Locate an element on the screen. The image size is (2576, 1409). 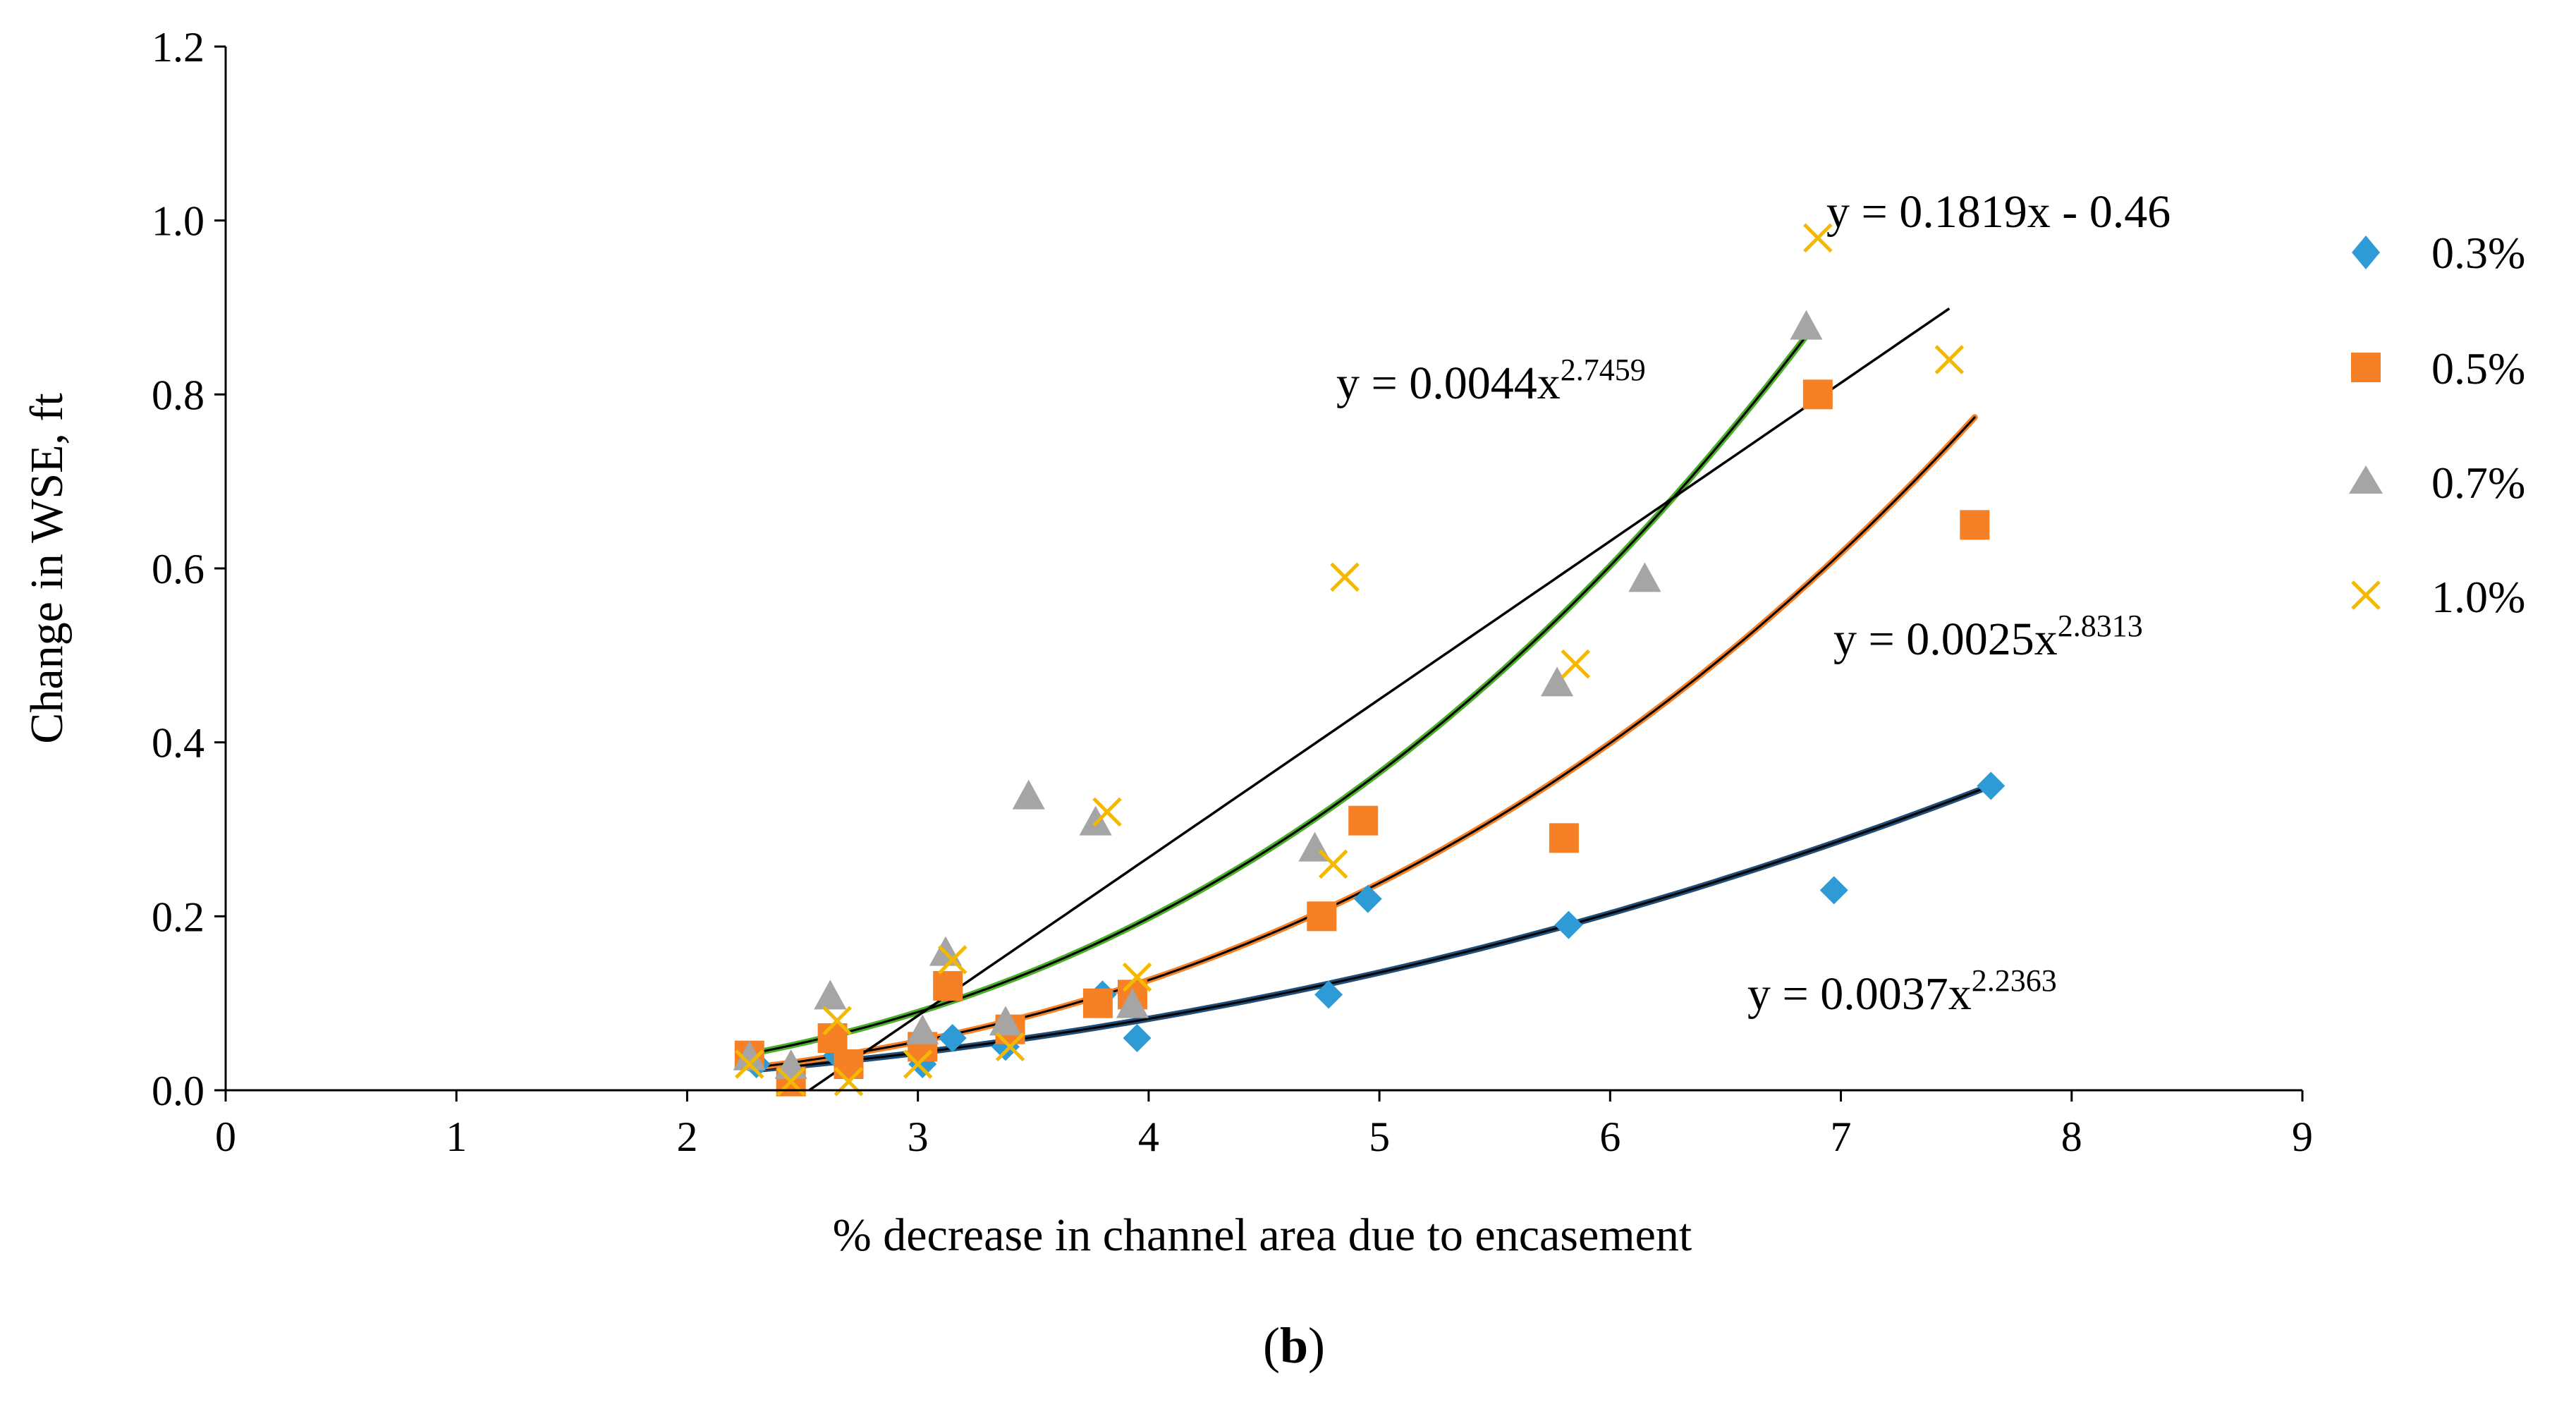
x-tick-label: 9 is located at coordinates (2302, 1137).